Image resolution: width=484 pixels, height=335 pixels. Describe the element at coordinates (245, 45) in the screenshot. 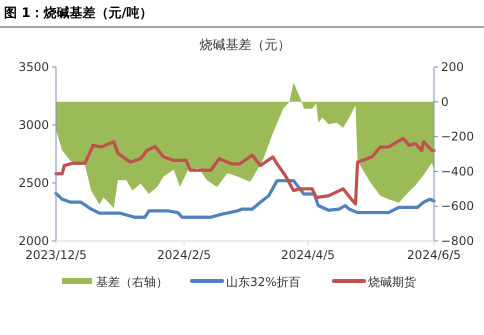

I see `chart-subtitle: 烧碱基差（元）` at that location.